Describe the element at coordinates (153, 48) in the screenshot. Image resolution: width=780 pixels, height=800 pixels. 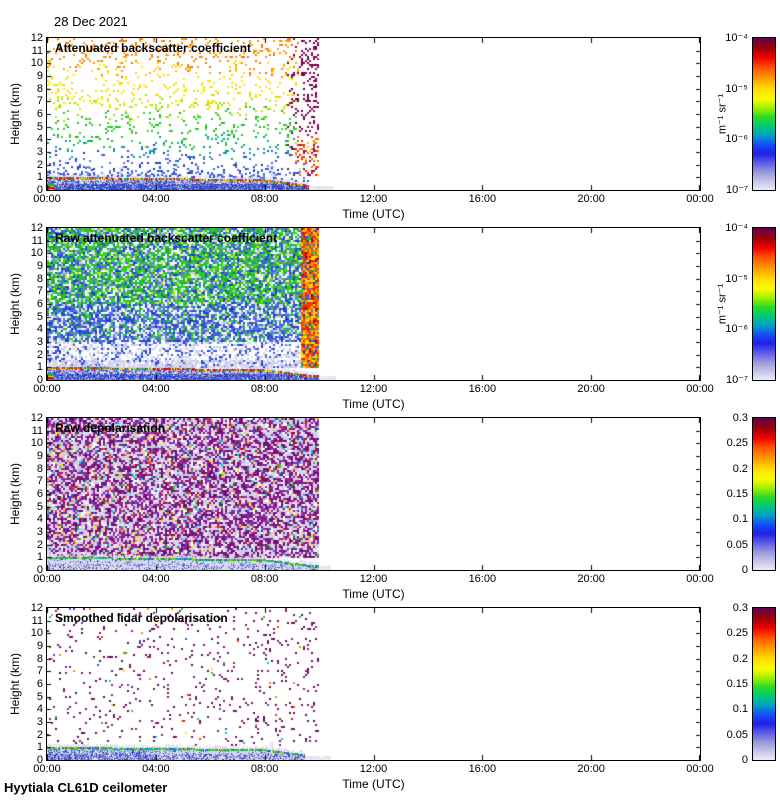
I see `panel-title-1: Attenuated backscatter coefficient` at that location.